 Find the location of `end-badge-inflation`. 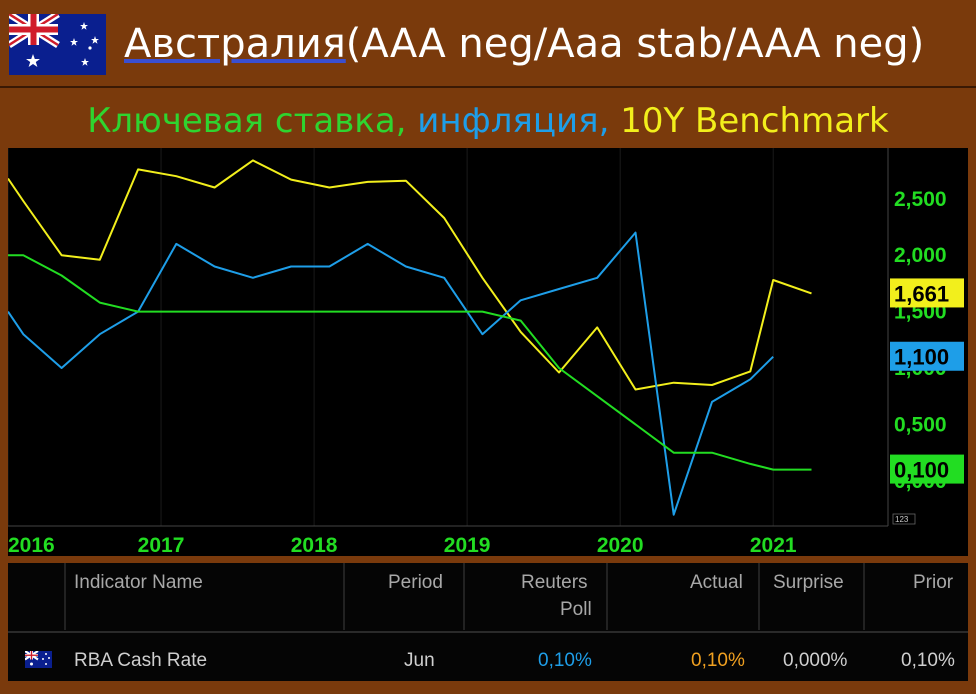

end-badge-inflation is located at coordinates (927, 356).